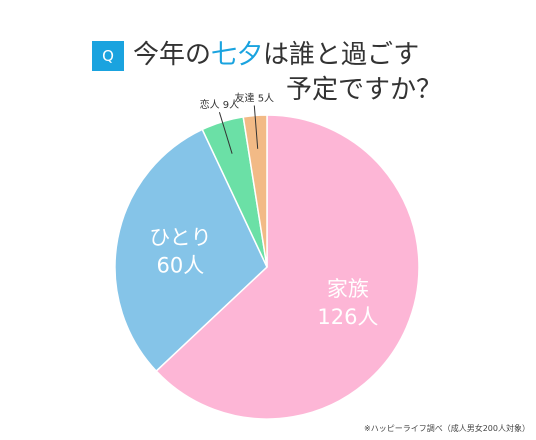 The width and height of the screenshot is (536, 440). I want to click on title-text-b: は誰と過ごす, so click(341, 55).